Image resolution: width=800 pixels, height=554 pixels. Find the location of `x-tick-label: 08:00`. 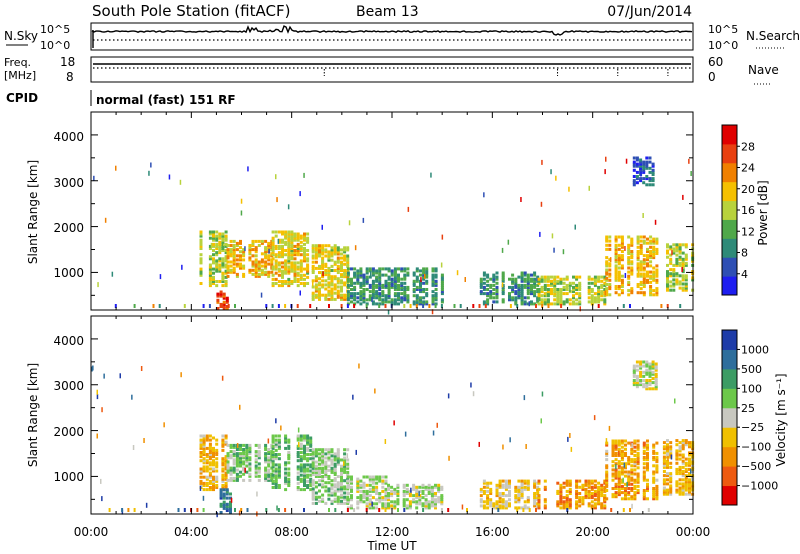

x-tick-label: 08:00 is located at coordinates (291, 532).